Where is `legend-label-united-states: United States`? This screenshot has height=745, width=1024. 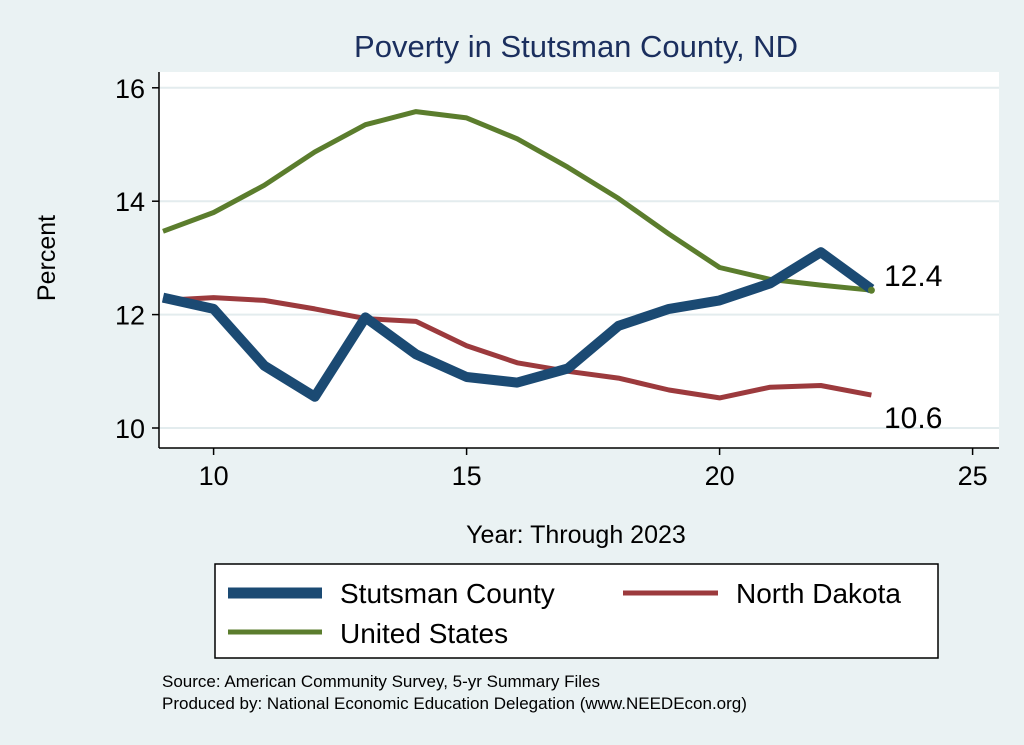
legend-label-united-states: United States is located at coordinates (424, 633).